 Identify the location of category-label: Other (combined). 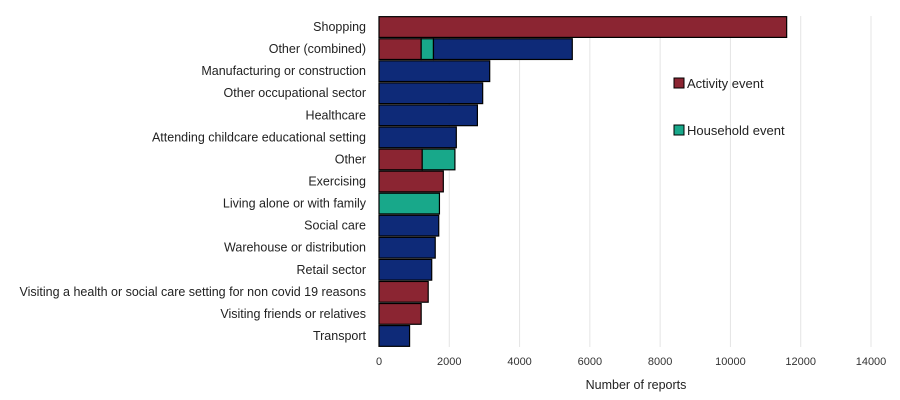
(317, 49).